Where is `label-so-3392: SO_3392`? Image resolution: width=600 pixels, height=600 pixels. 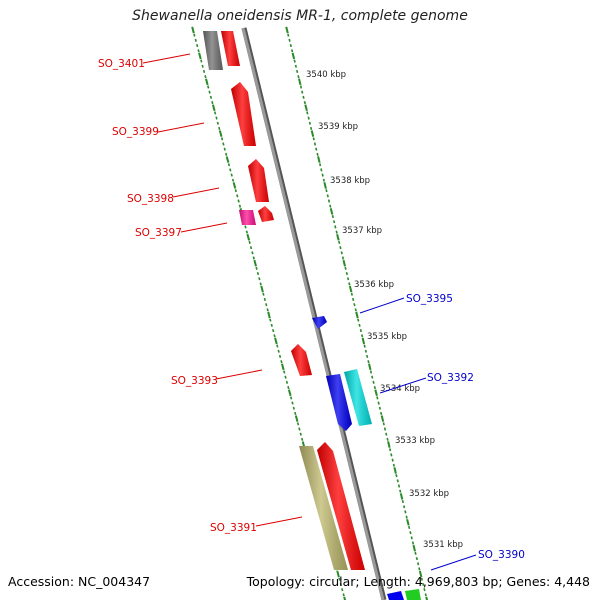
label-so-3392: SO_3392 is located at coordinates (450, 378).